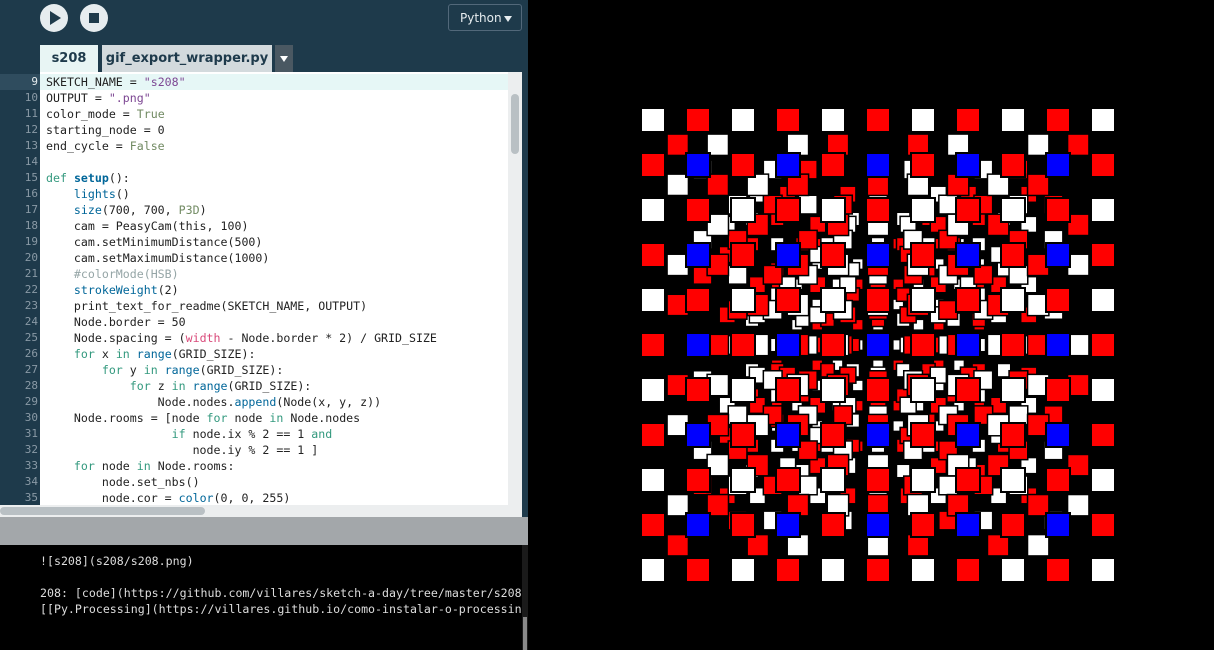 The image size is (1214, 650). I want to click on run-button, so click(54, 18).